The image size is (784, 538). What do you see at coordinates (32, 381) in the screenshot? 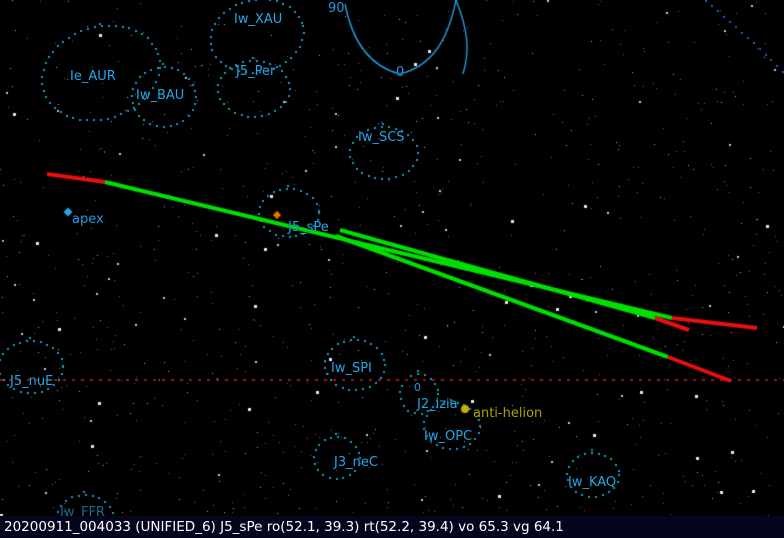
I see `label-j5-nue: J5_nuE` at bounding box center [32, 381].